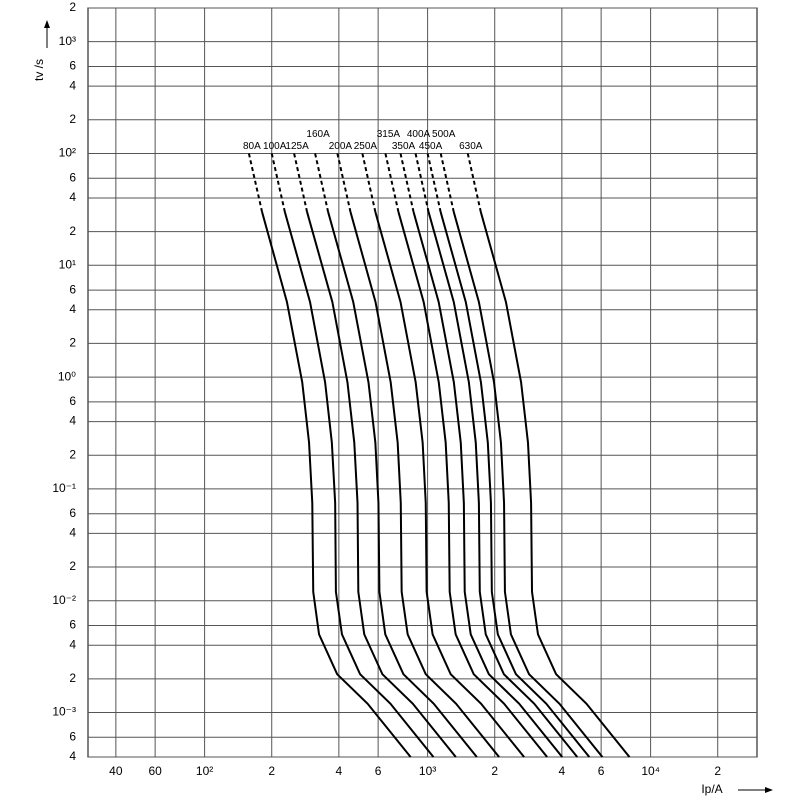 The width and height of the screenshot is (800, 800). What do you see at coordinates (252, 146) in the screenshot?
I see `curve-label: 80A` at bounding box center [252, 146].